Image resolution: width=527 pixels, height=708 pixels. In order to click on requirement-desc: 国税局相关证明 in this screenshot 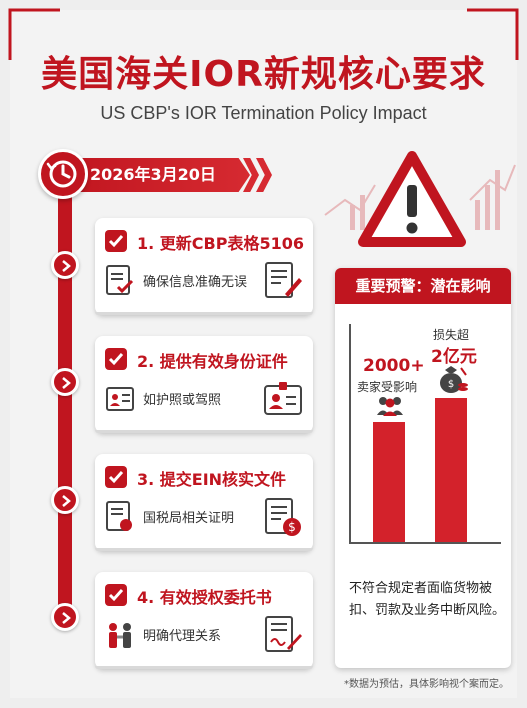, I will do `click(189, 518)`.